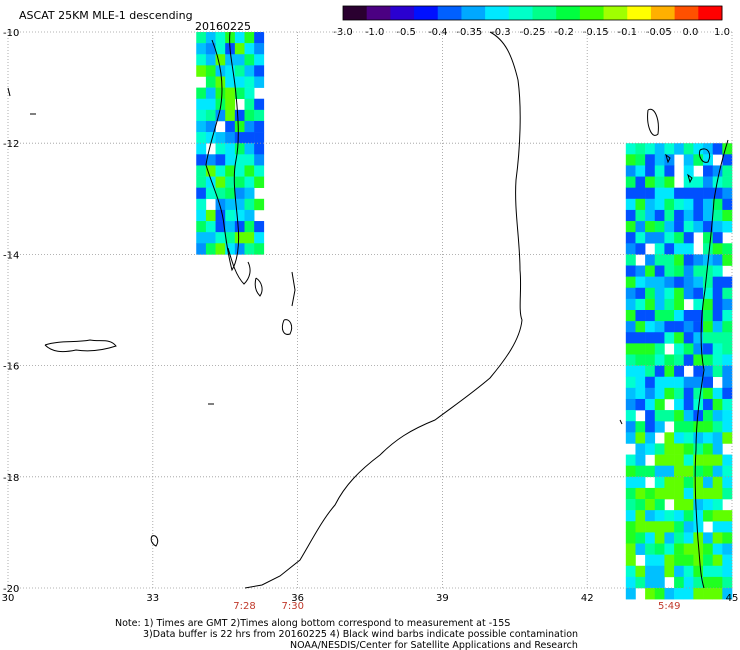 The width and height of the screenshot is (740, 650). Describe the element at coordinates (456, 606) in the screenshot. I see `swath-time-labels: 7:28 7:30 5:49` at that location.